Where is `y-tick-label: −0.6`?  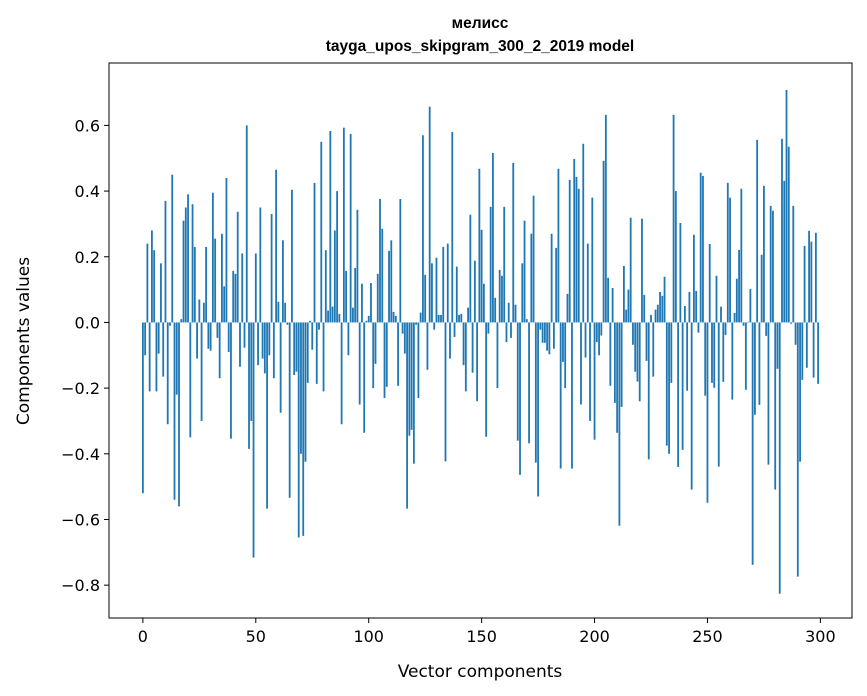 y-tick-label: −0.6 is located at coordinates (80, 519).